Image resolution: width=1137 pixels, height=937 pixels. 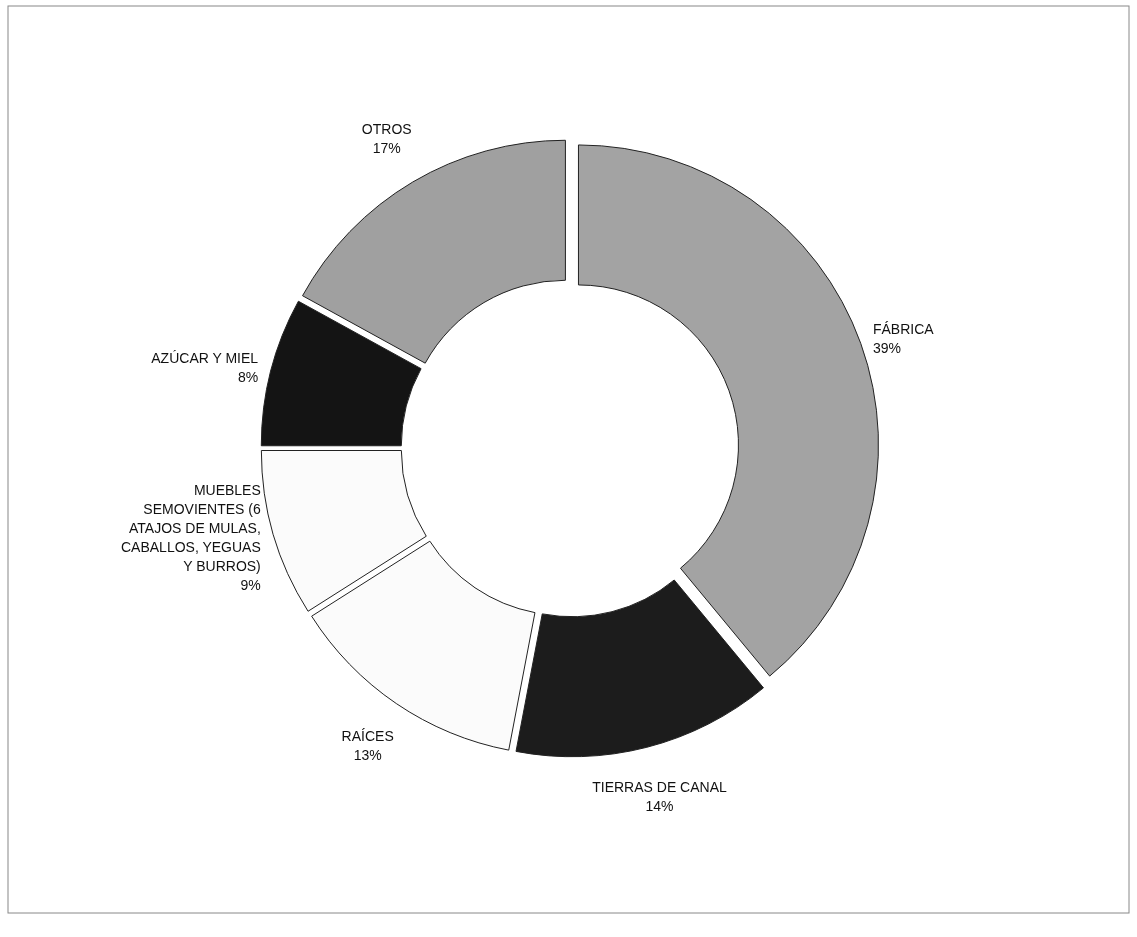 What do you see at coordinates (250, 585) in the screenshot?
I see `data-label: 9%` at bounding box center [250, 585].